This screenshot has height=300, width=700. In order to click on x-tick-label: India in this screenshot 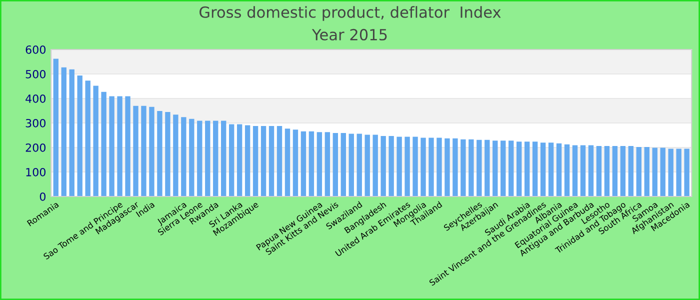, I will do `click(145, 209)`.